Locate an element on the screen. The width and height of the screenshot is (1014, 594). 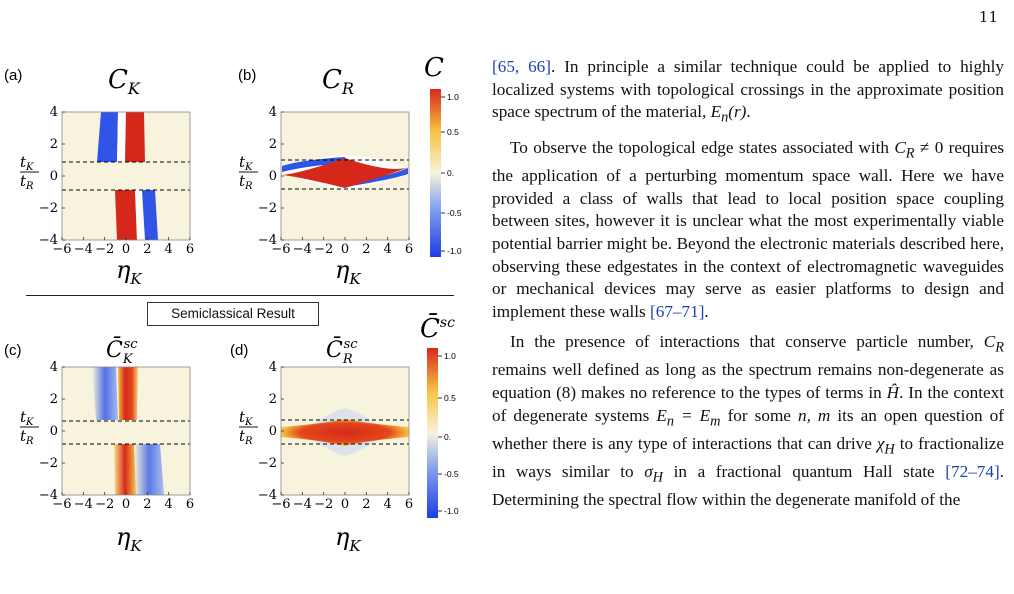
panel-c-xtick-label: −2 is located at coordinates (104, 504).